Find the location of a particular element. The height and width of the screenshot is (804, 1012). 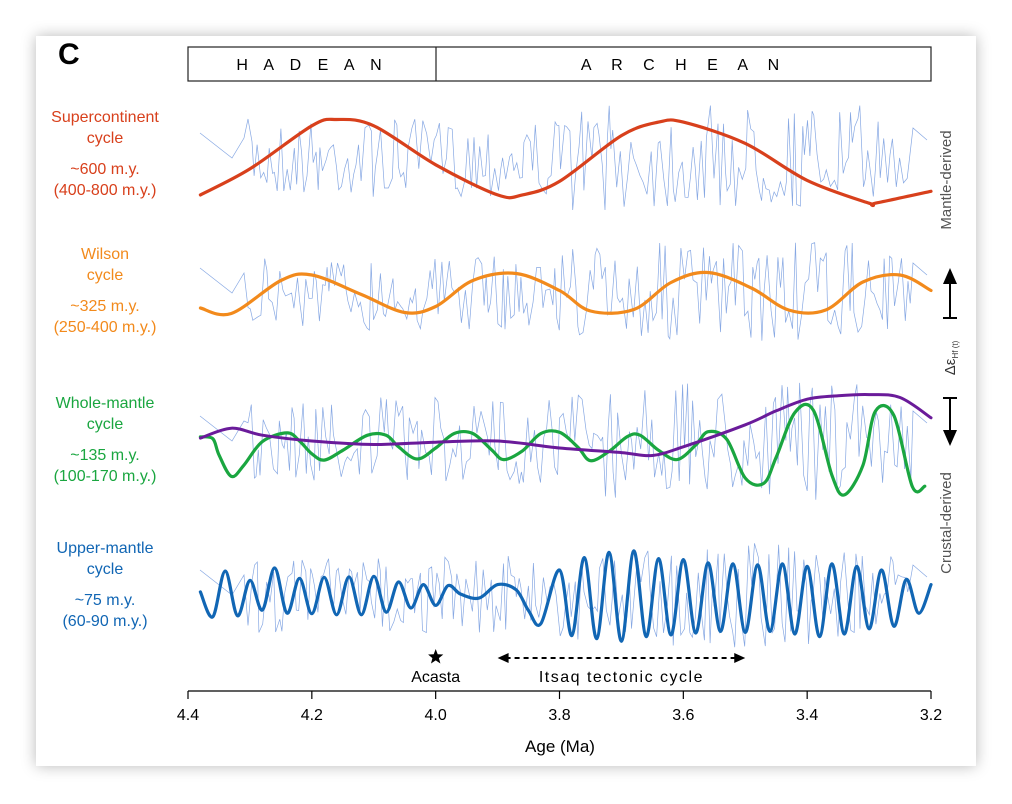

acasta-label: Acasta is located at coordinates (435, 677).